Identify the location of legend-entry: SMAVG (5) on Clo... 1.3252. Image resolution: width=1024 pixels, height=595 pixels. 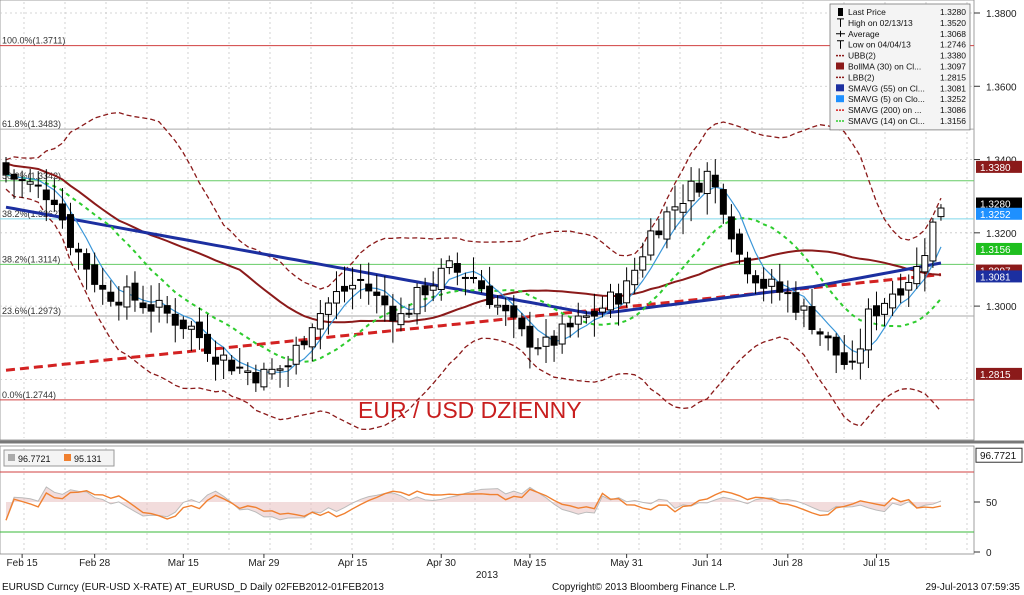
(901, 99).